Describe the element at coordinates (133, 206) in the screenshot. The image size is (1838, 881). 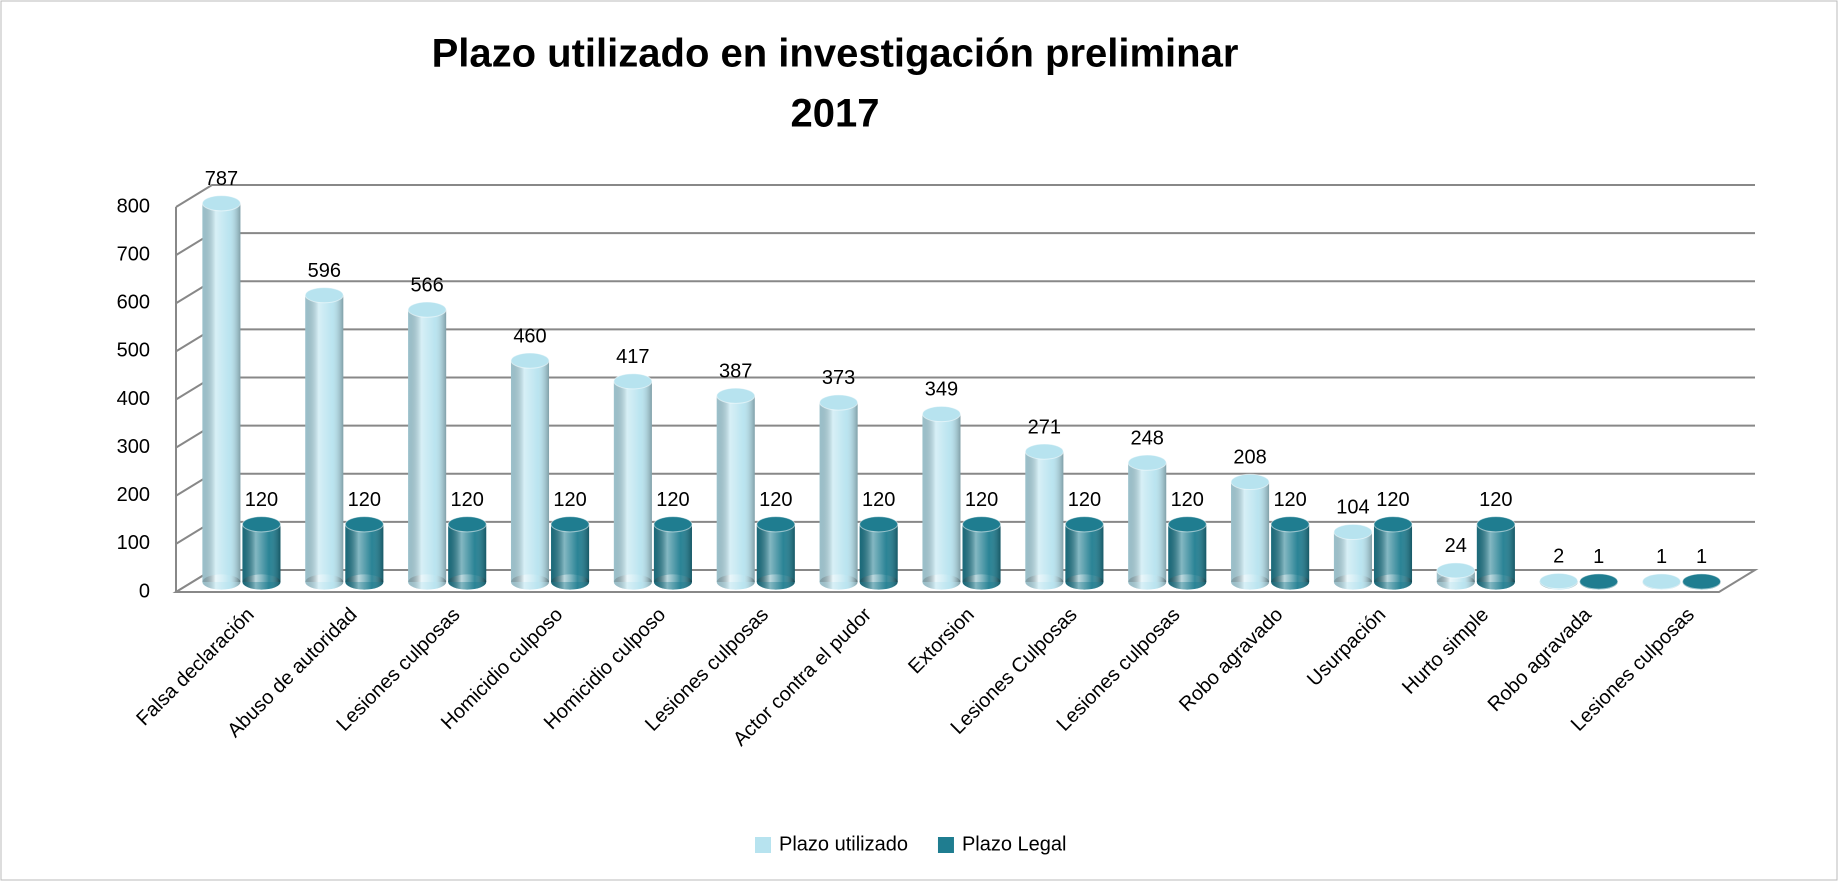
I see `y-tick-label: 800` at that location.